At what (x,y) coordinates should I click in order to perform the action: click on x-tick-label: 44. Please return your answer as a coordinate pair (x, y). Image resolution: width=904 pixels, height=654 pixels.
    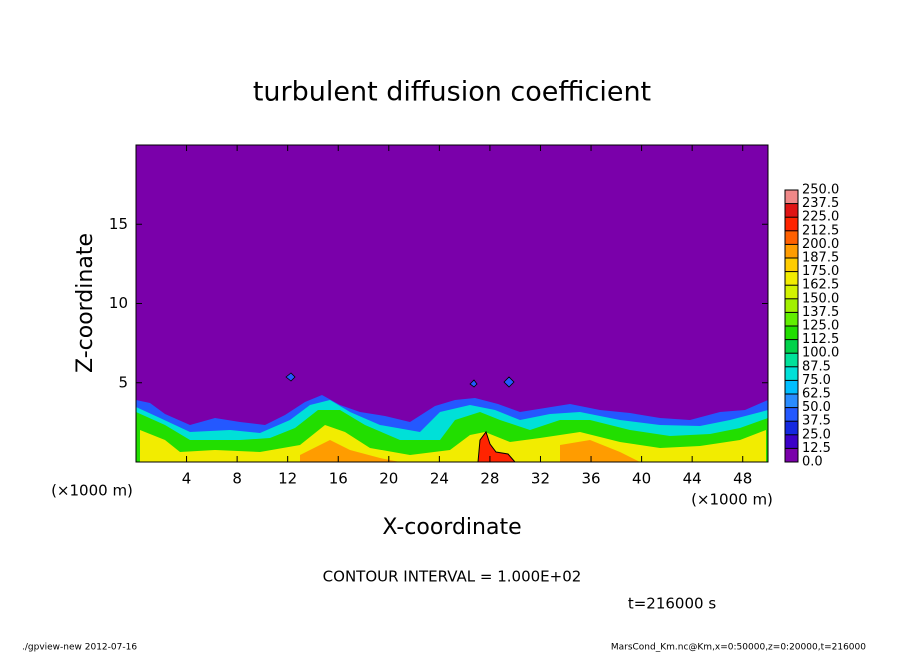
    Looking at the image, I should click on (692, 479).